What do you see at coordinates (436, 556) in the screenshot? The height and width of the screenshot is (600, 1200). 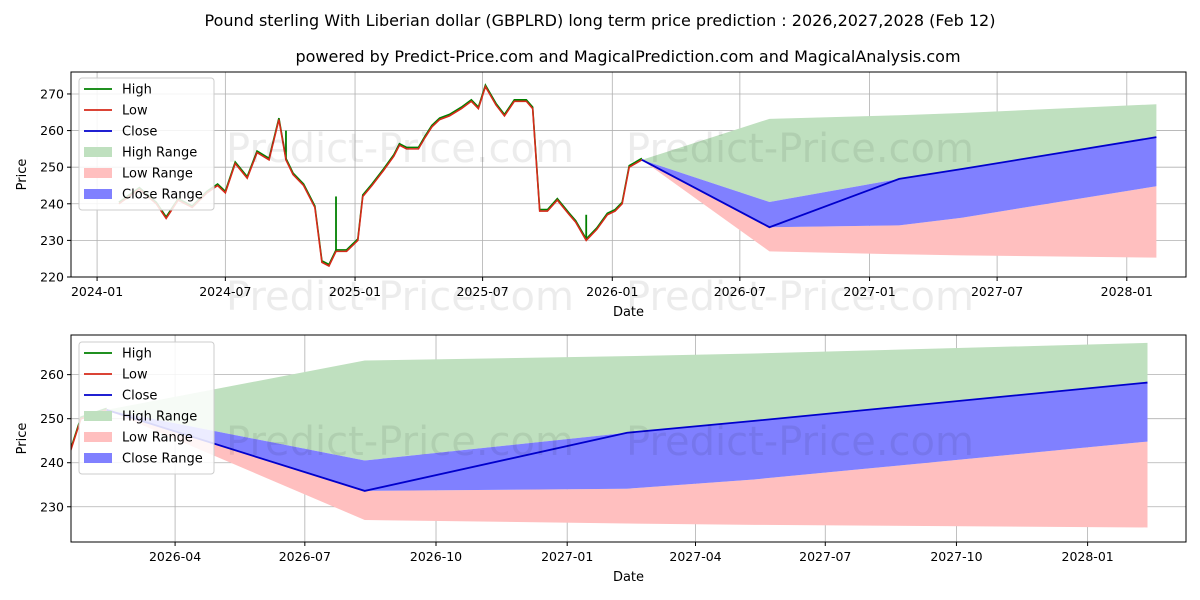 I see `x-tick-label: 2026-10` at bounding box center [436, 556].